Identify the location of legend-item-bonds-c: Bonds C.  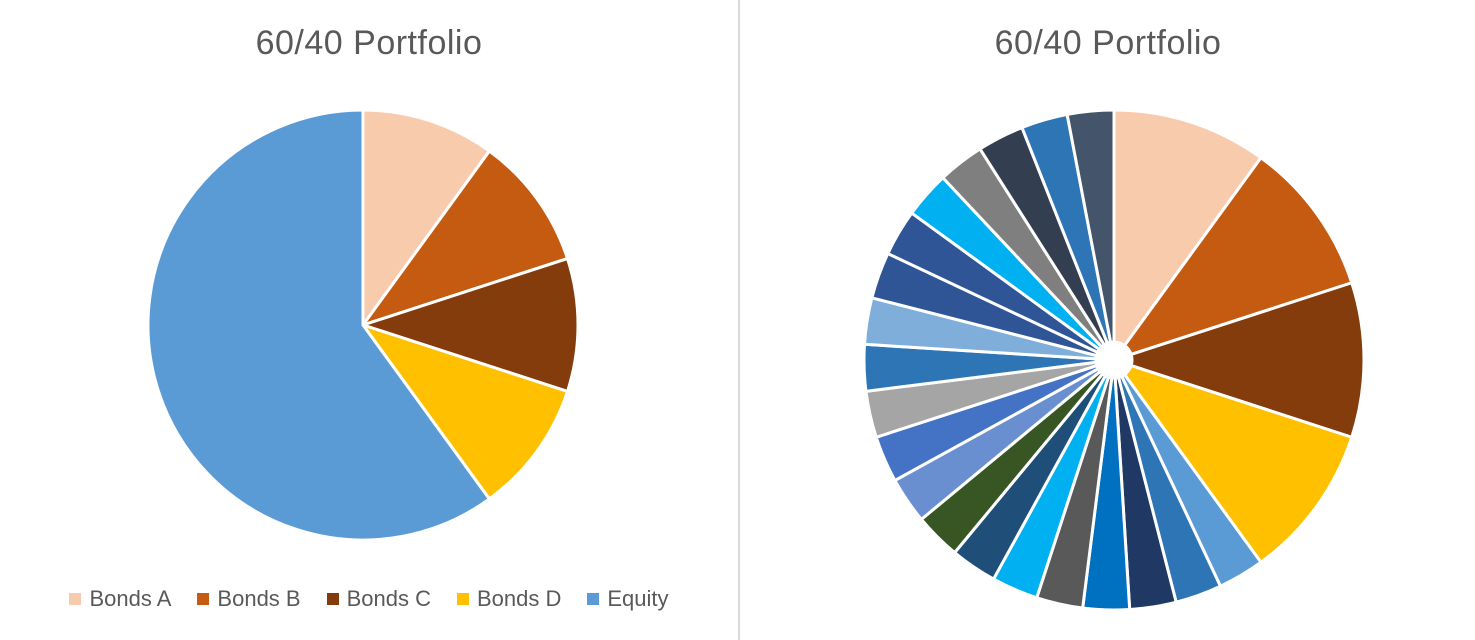
(378, 599).